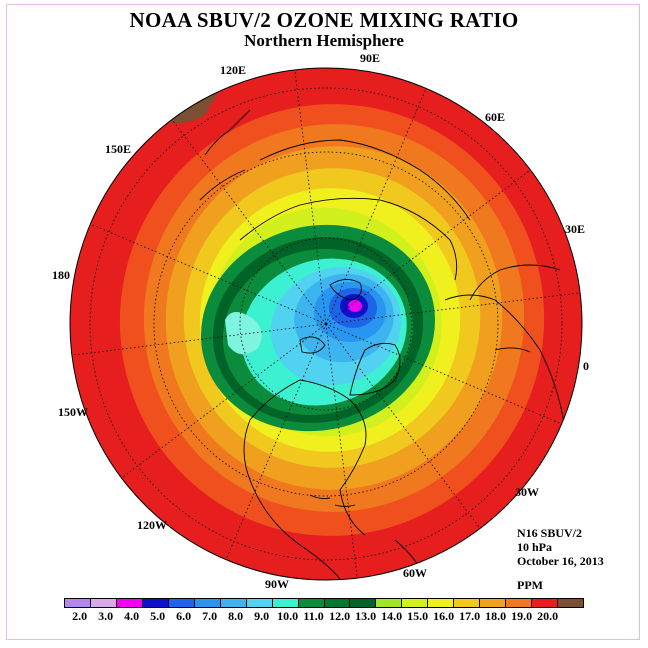  I want to click on colorbar-tick-label: 13.0, so click(366, 616).